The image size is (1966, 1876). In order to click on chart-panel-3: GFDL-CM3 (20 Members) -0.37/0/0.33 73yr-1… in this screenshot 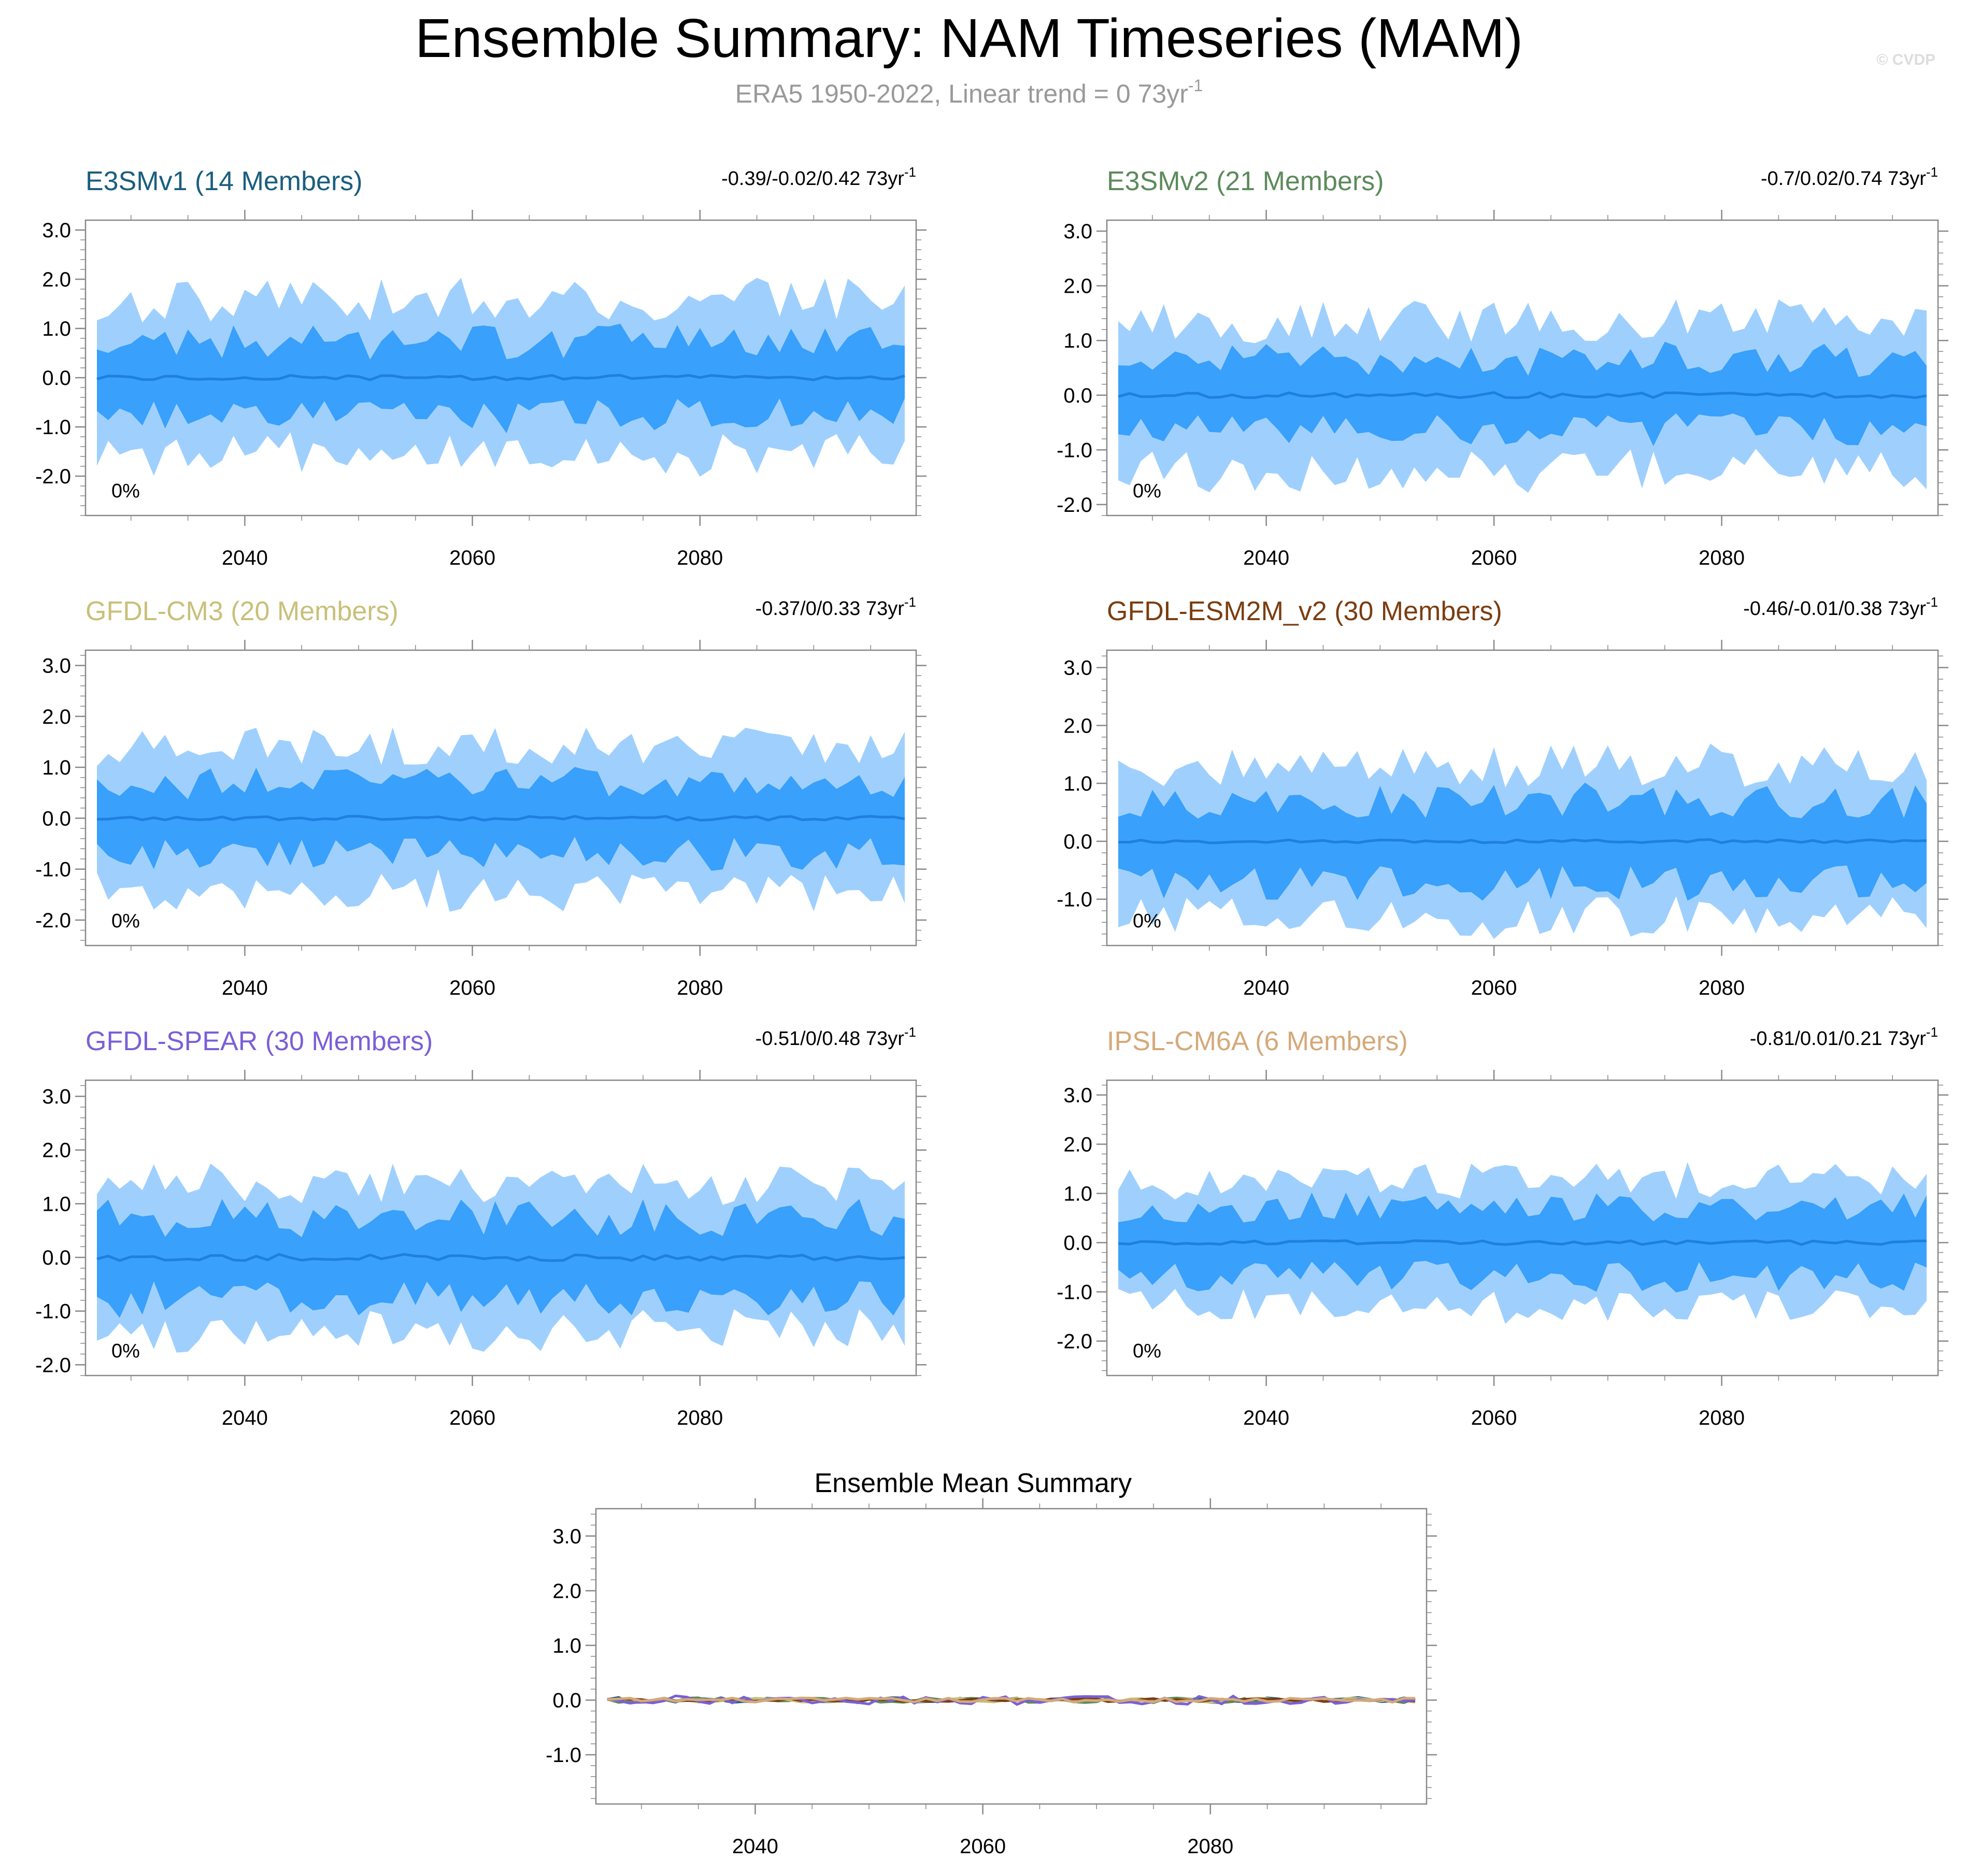, I will do `click(481, 796)`.